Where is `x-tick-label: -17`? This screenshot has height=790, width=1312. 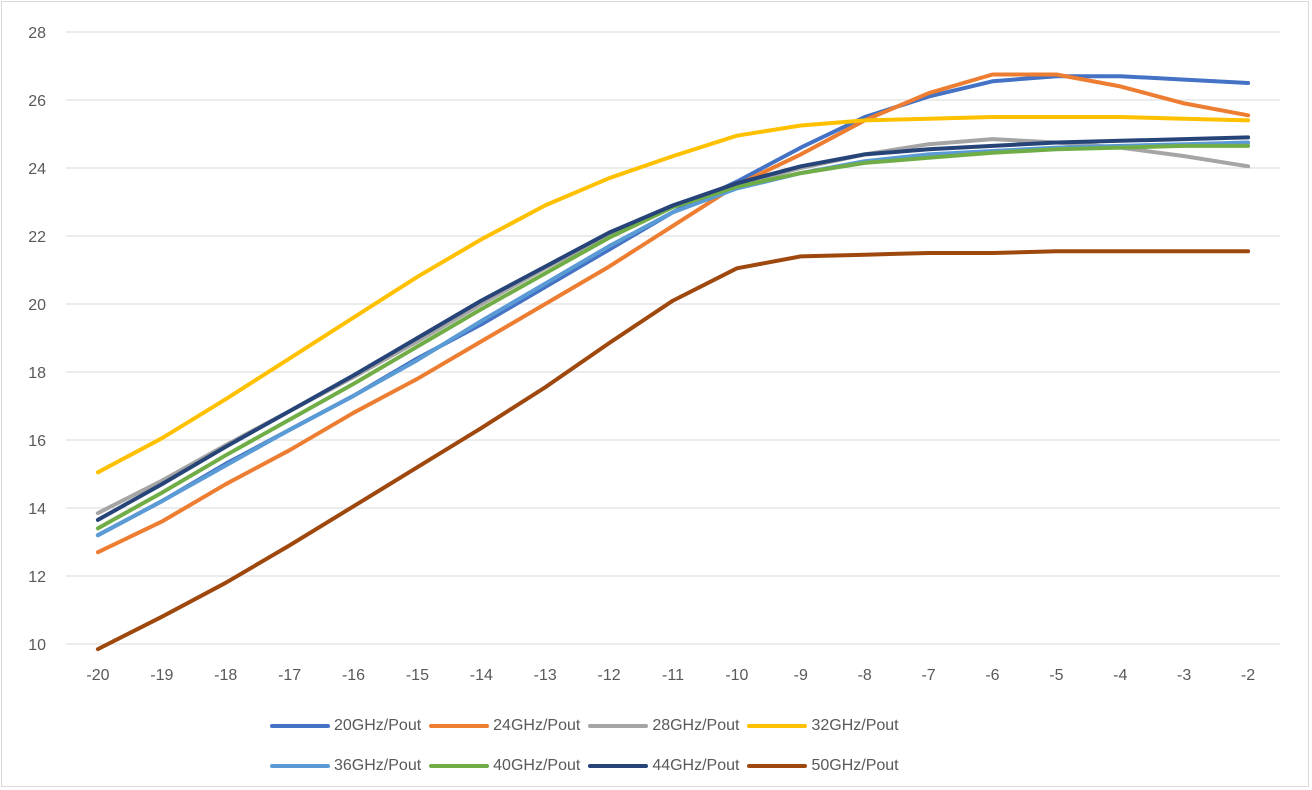 x-tick-label: -17 is located at coordinates (289, 675).